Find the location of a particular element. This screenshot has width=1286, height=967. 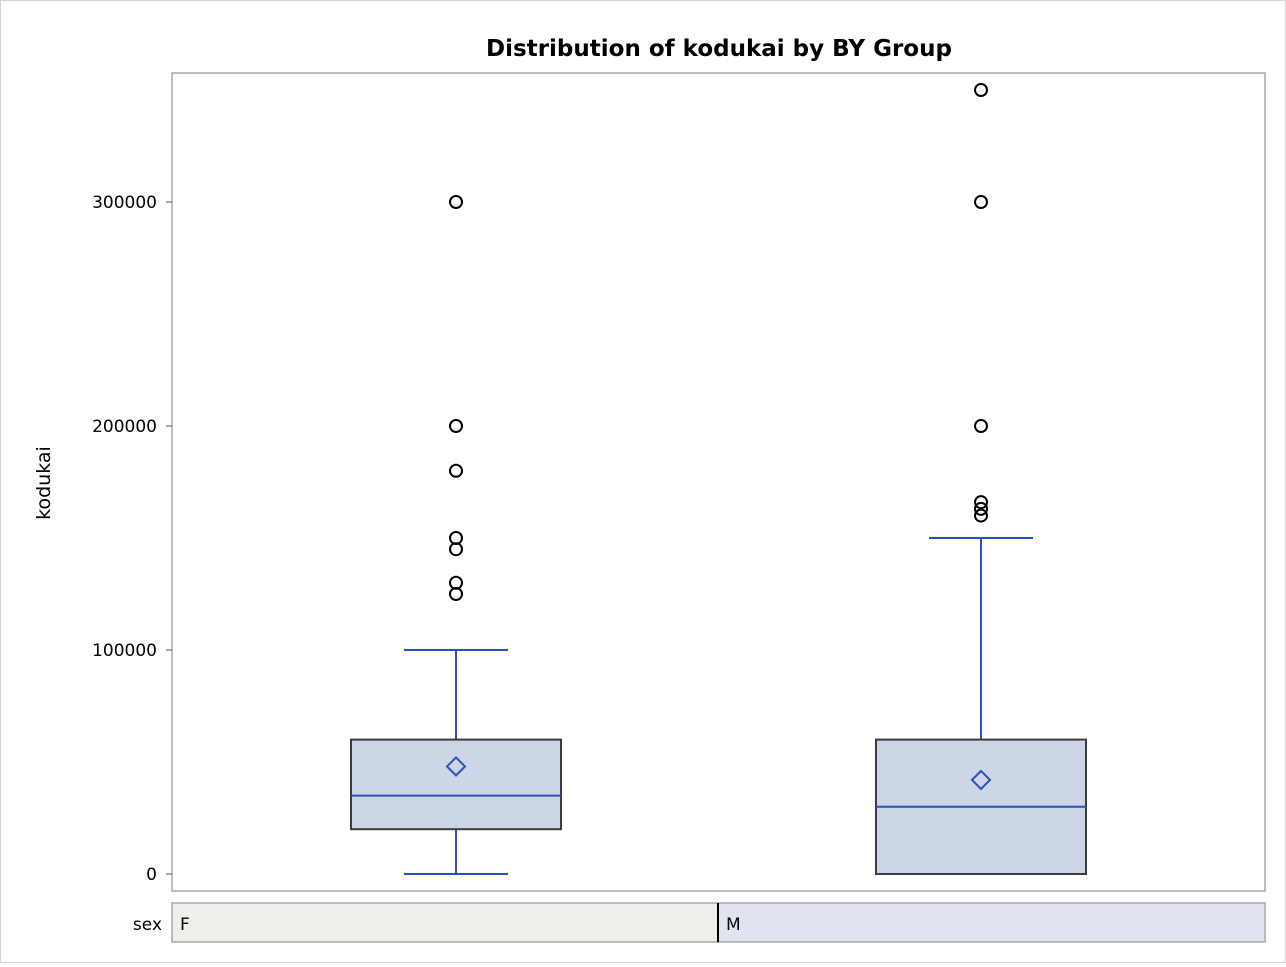

box-F is located at coordinates (456, 784).